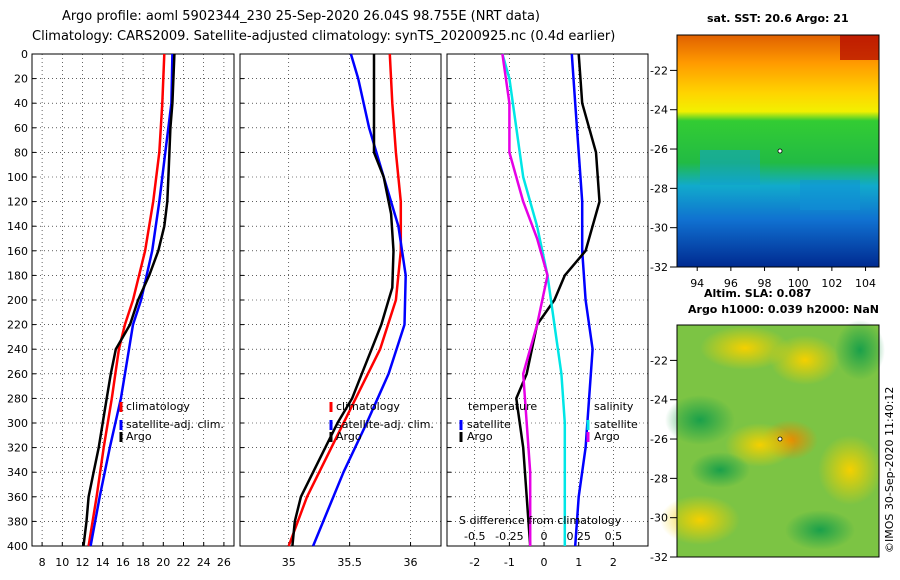 This screenshot has width=900, height=580. I want to click on depth-tick-label: 340, so click(17, 472).